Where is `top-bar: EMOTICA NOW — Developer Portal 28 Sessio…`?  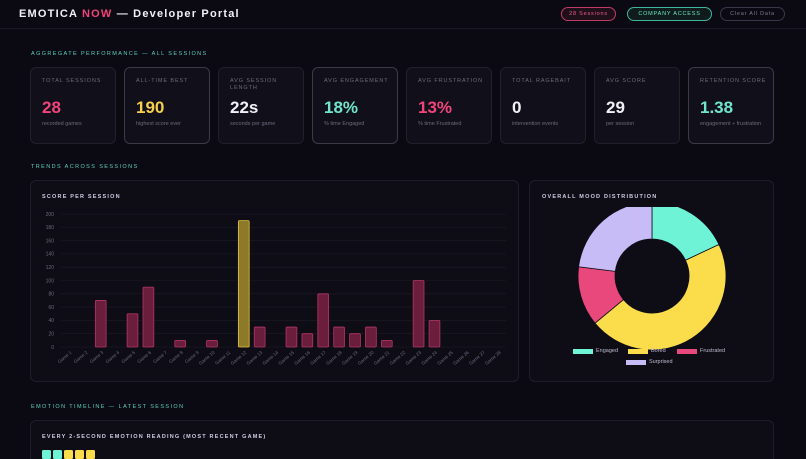 top-bar: EMOTICA NOW — Developer Portal 28 Sessio… is located at coordinates (403, 14).